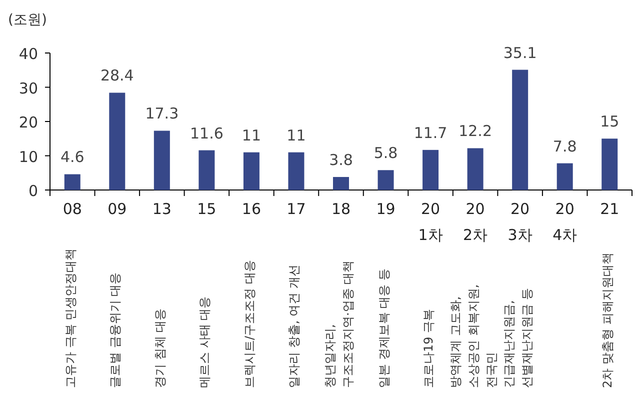 Image resolution: width=644 pixels, height=399 pixels. I want to click on y-tick-label: 20, so click(28, 123).